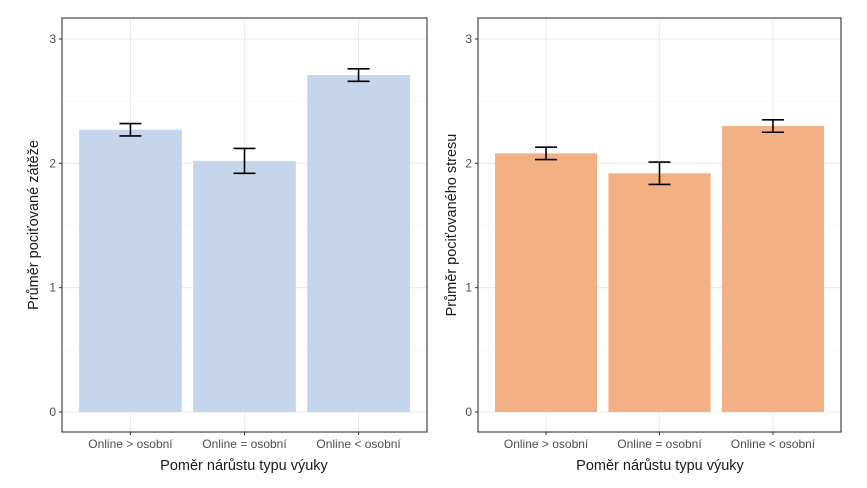  Describe the element at coordinates (34, 225) in the screenshot. I see `y-axis-title: Průměr pociťované zátěže` at that location.